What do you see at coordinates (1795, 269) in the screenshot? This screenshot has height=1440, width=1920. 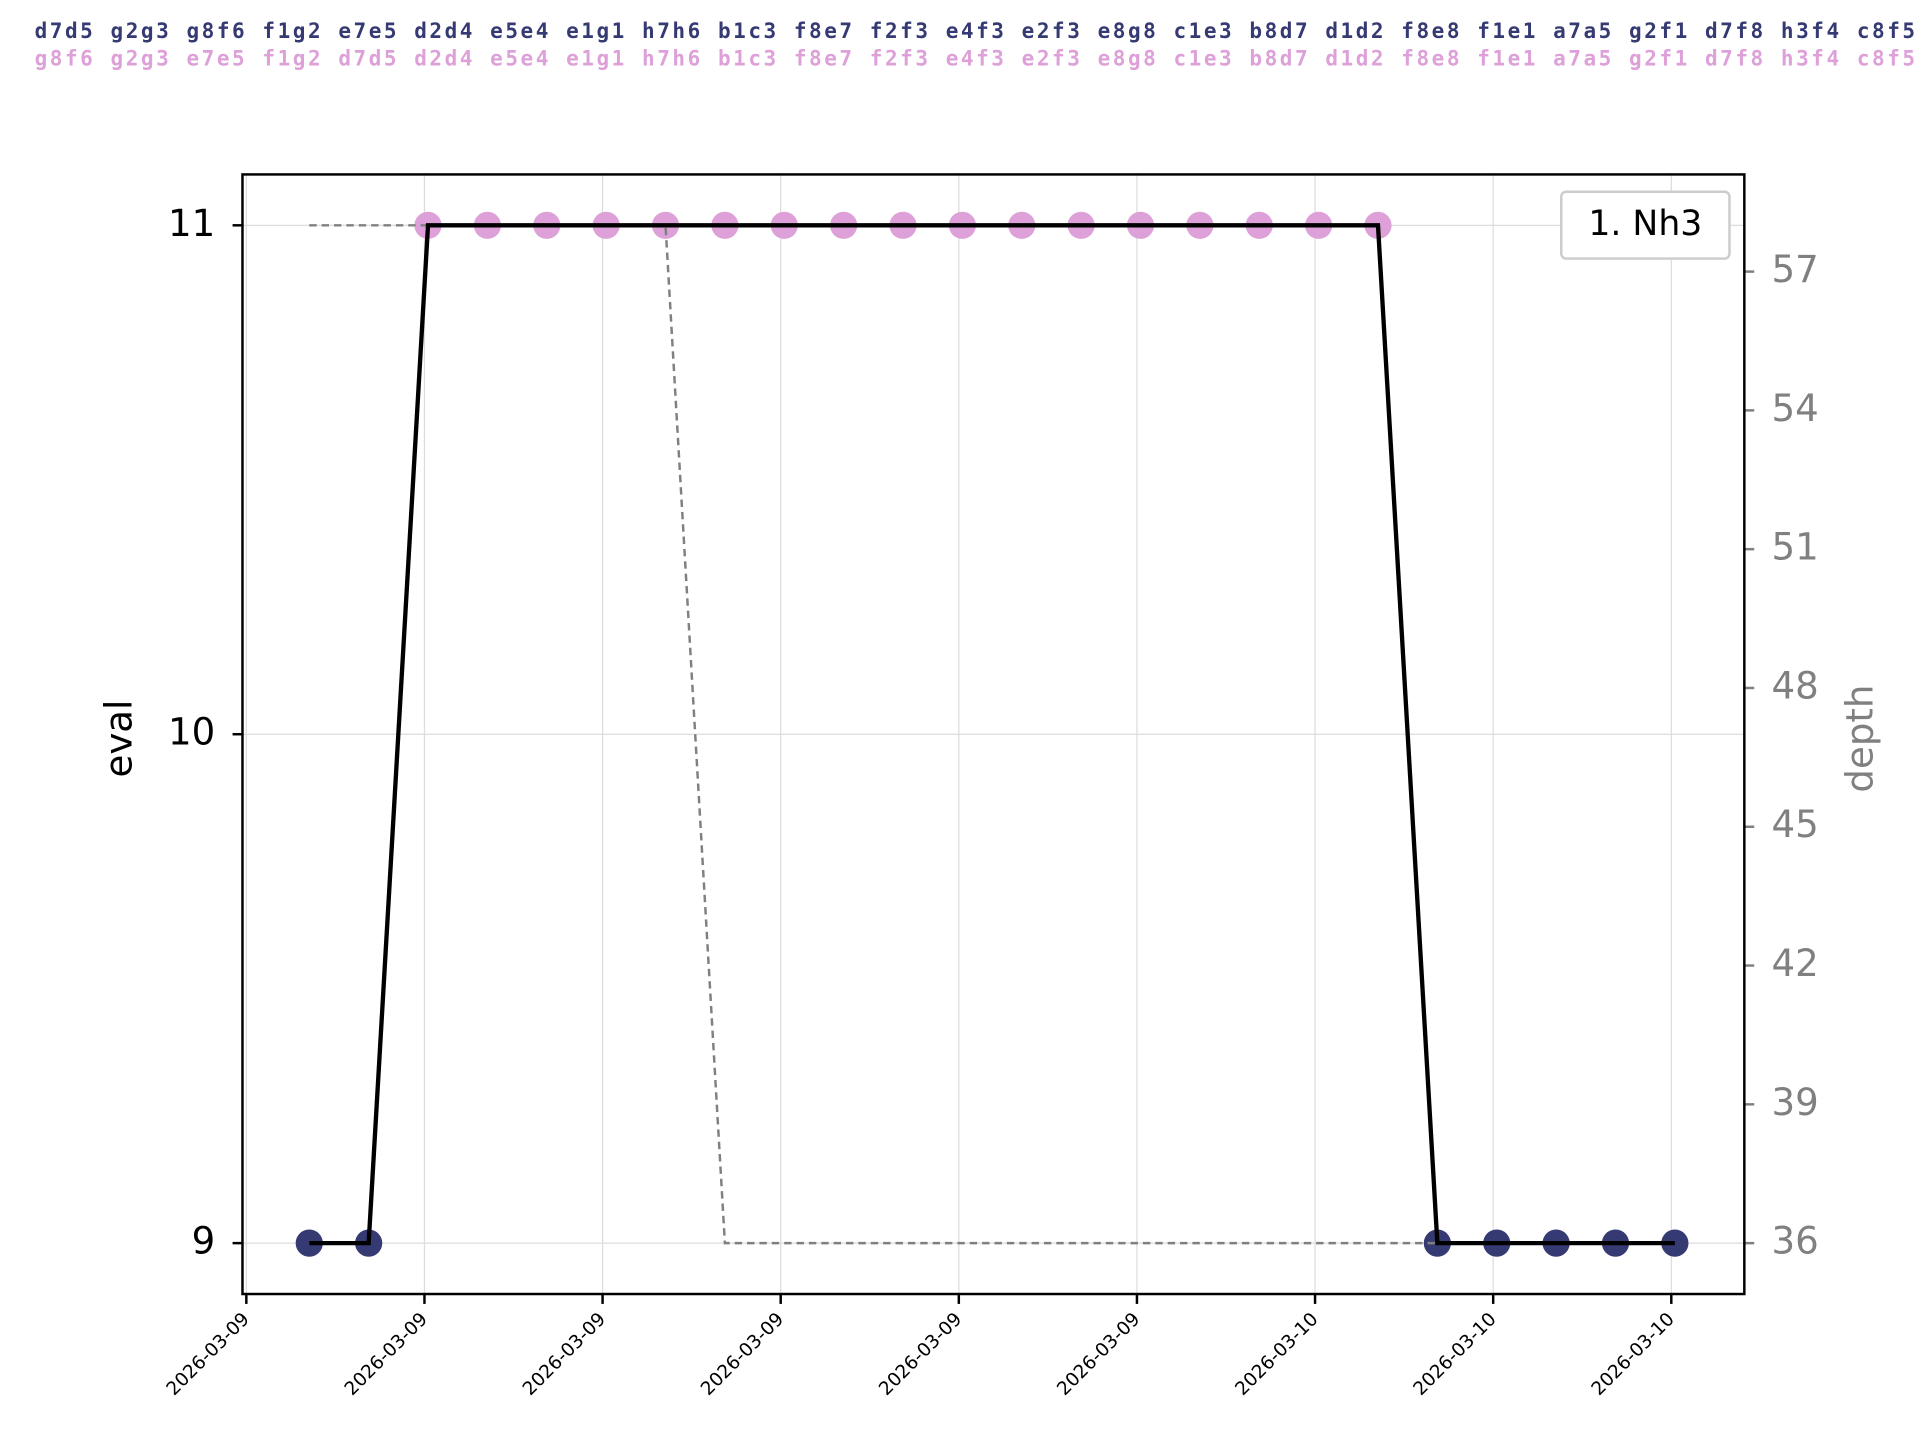 I see `y2-tick-label: 57` at bounding box center [1795, 269].